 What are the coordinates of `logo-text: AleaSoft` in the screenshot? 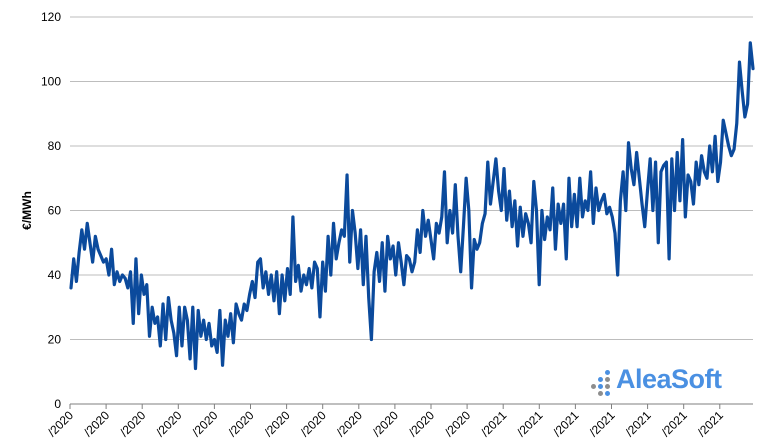 It's located at (669, 379).